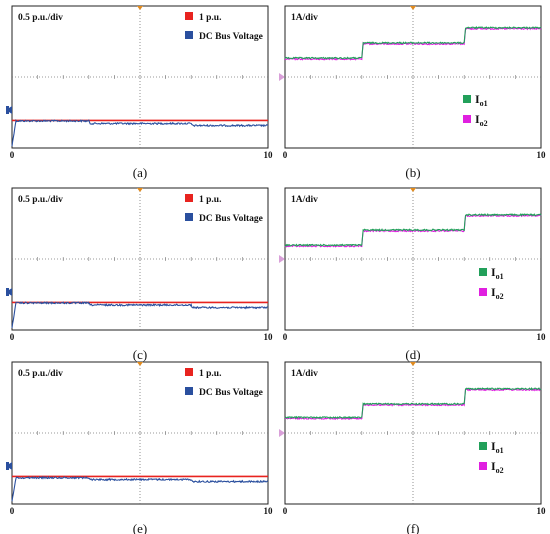 This screenshot has height=534, width=550. Describe the element at coordinates (140, 354) in the screenshot. I see `panel-caption: (c)` at that location.